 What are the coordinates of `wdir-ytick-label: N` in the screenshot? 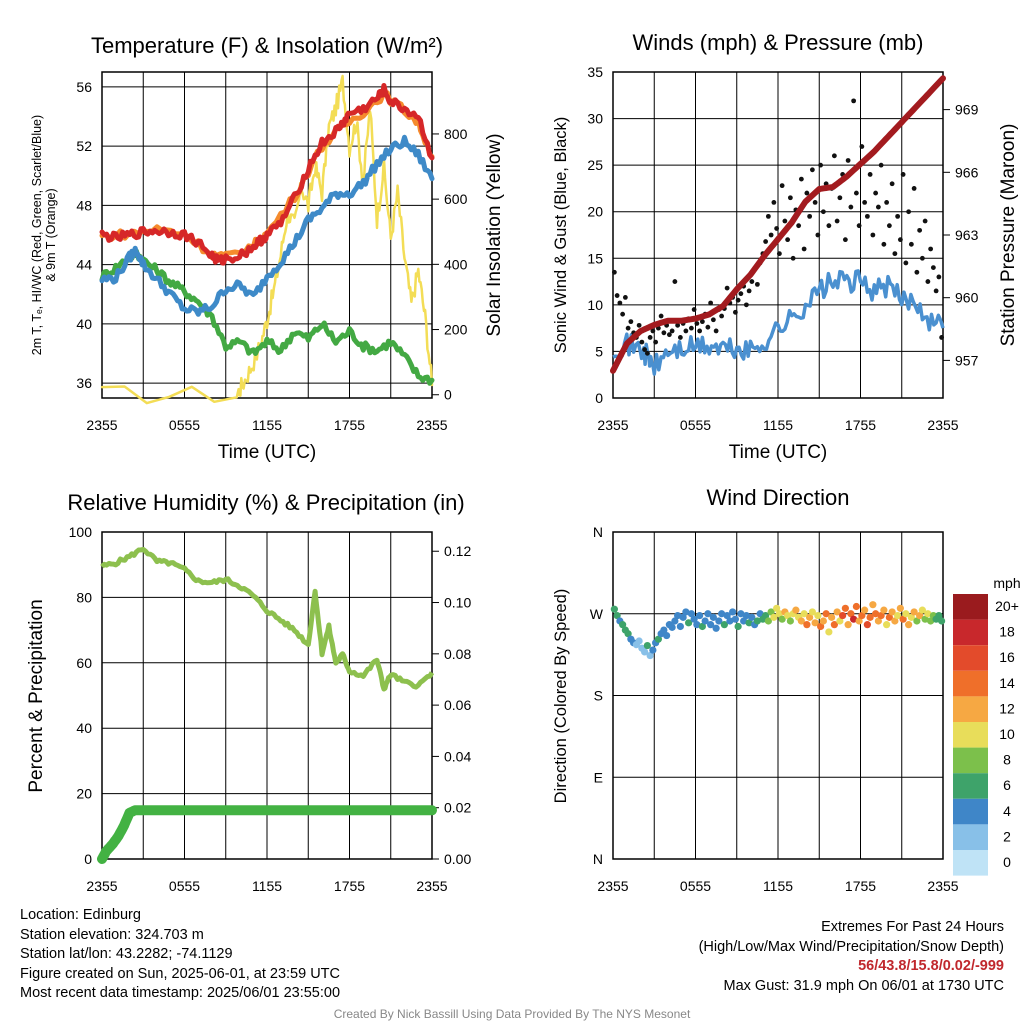 It's located at (598, 859).